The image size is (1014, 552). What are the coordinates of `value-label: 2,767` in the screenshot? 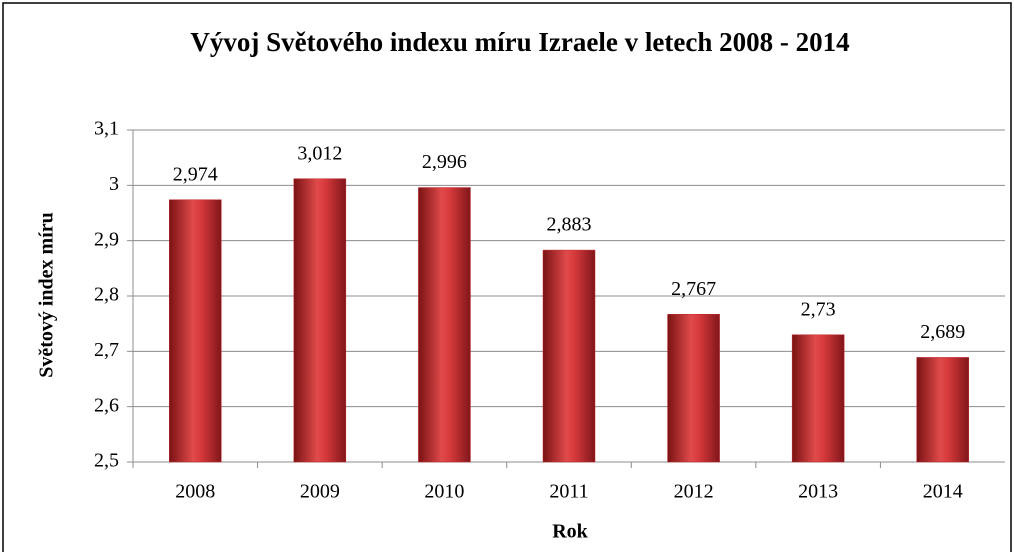 It's located at (693, 289).